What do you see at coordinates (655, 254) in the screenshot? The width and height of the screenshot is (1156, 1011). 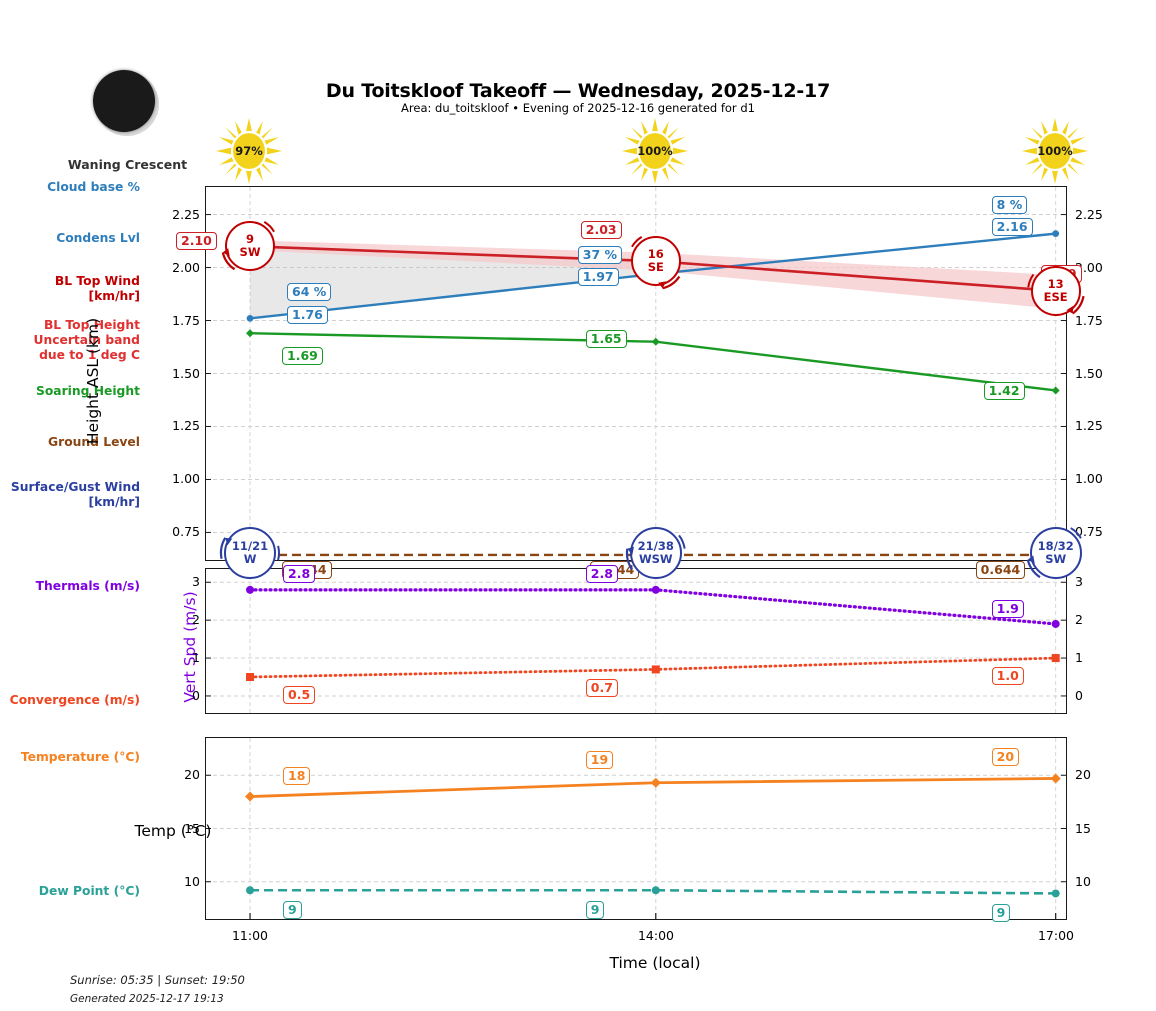 I see `bl-top-wind-2-speed: 16` at bounding box center [655, 254].